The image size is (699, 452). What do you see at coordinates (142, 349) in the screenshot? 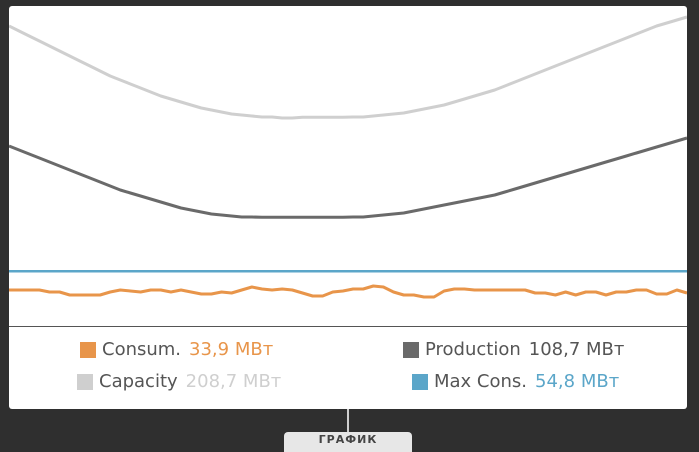
I see `consum-label: Consum.` at bounding box center [142, 349].